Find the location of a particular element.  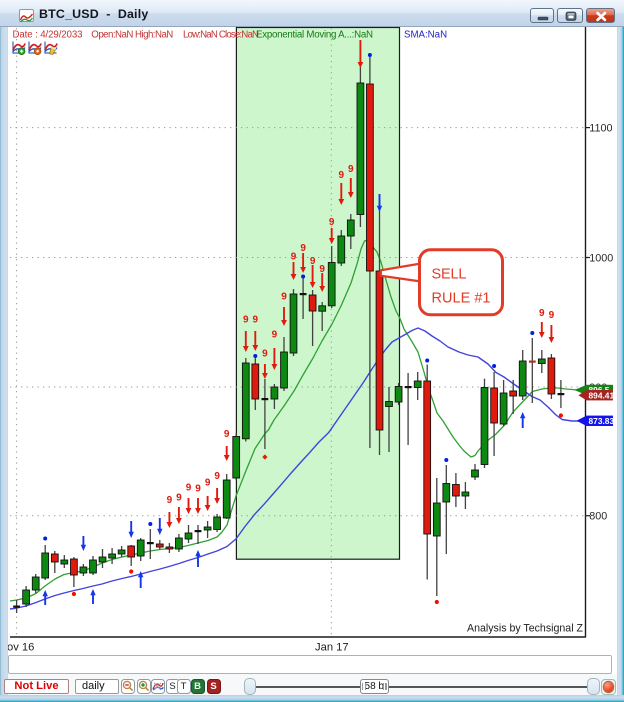

svg-text: 1100 is located at coordinates (600, 129).